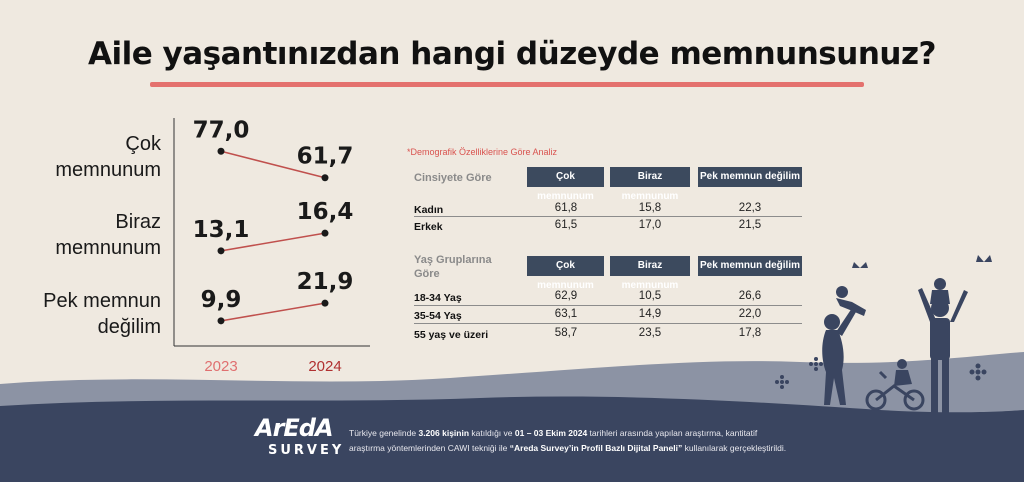 Image resolution: width=1024 pixels, height=482 pixels. Describe the element at coordinates (566, 314) in the screenshot. I see `age-cell: 63,1` at that location.